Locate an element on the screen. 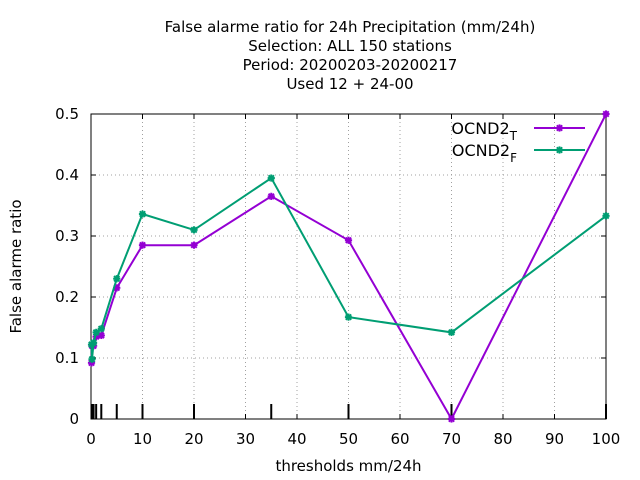 The height and width of the screenshot is (480, 640). y-tick-label: 0.2 is located at coordinates (67, 297).